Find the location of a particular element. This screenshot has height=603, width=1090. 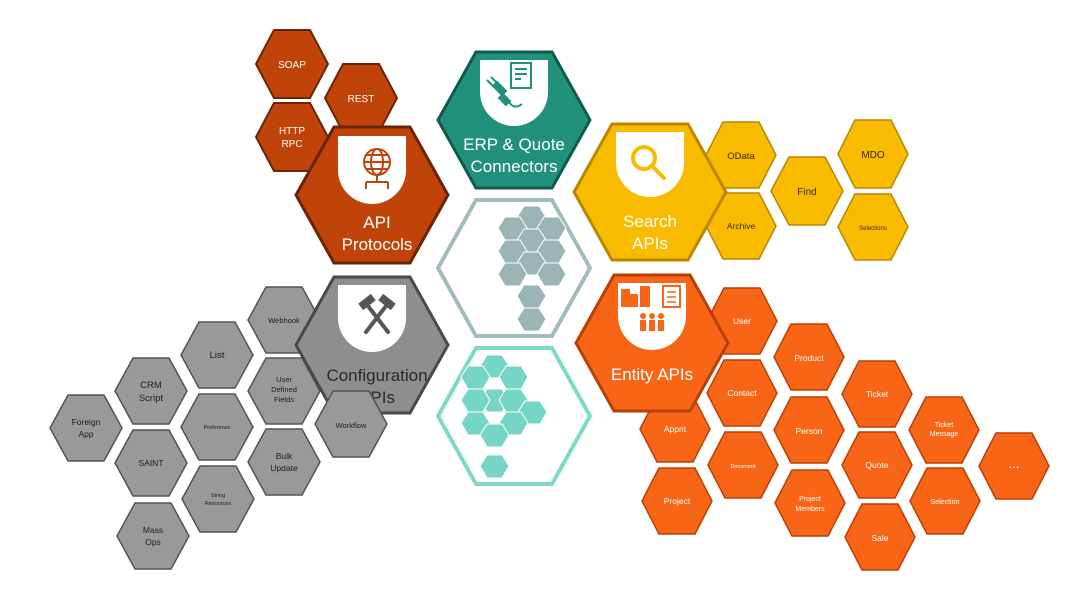

hex-selections: Selections is located at coordinates (873, 227).